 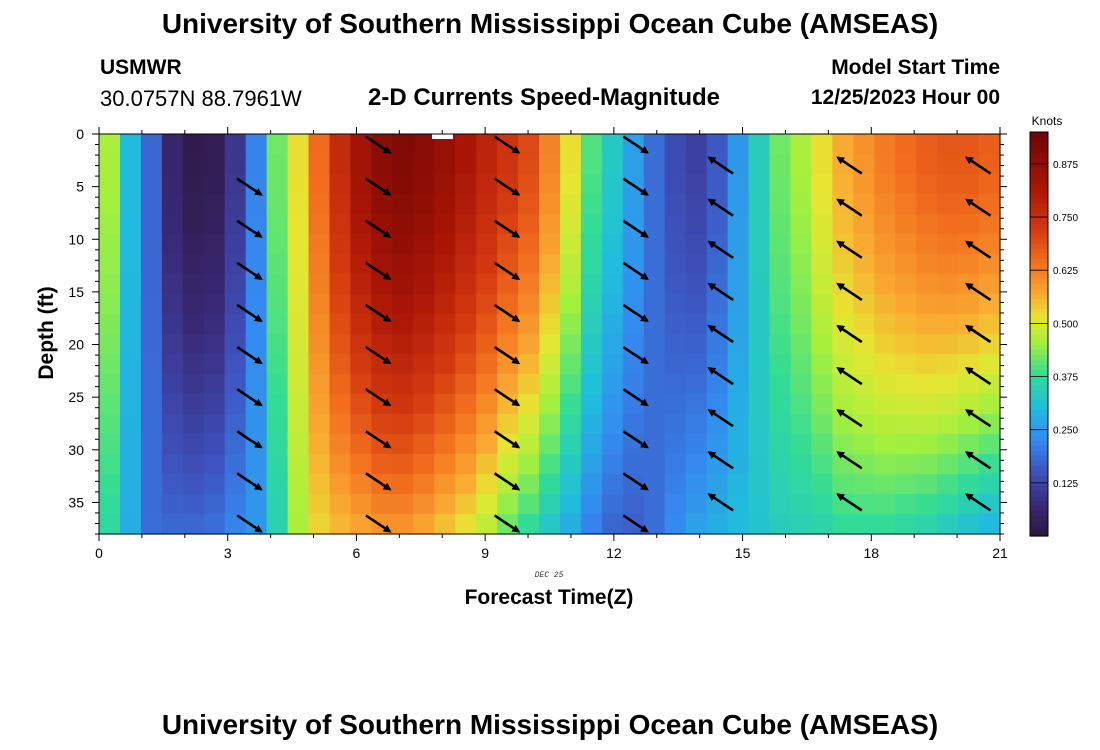 What do you see at coordinates (99, 553) in the screenshot?
I see `x-tick-label: 0` at bounding box center [99, 553].